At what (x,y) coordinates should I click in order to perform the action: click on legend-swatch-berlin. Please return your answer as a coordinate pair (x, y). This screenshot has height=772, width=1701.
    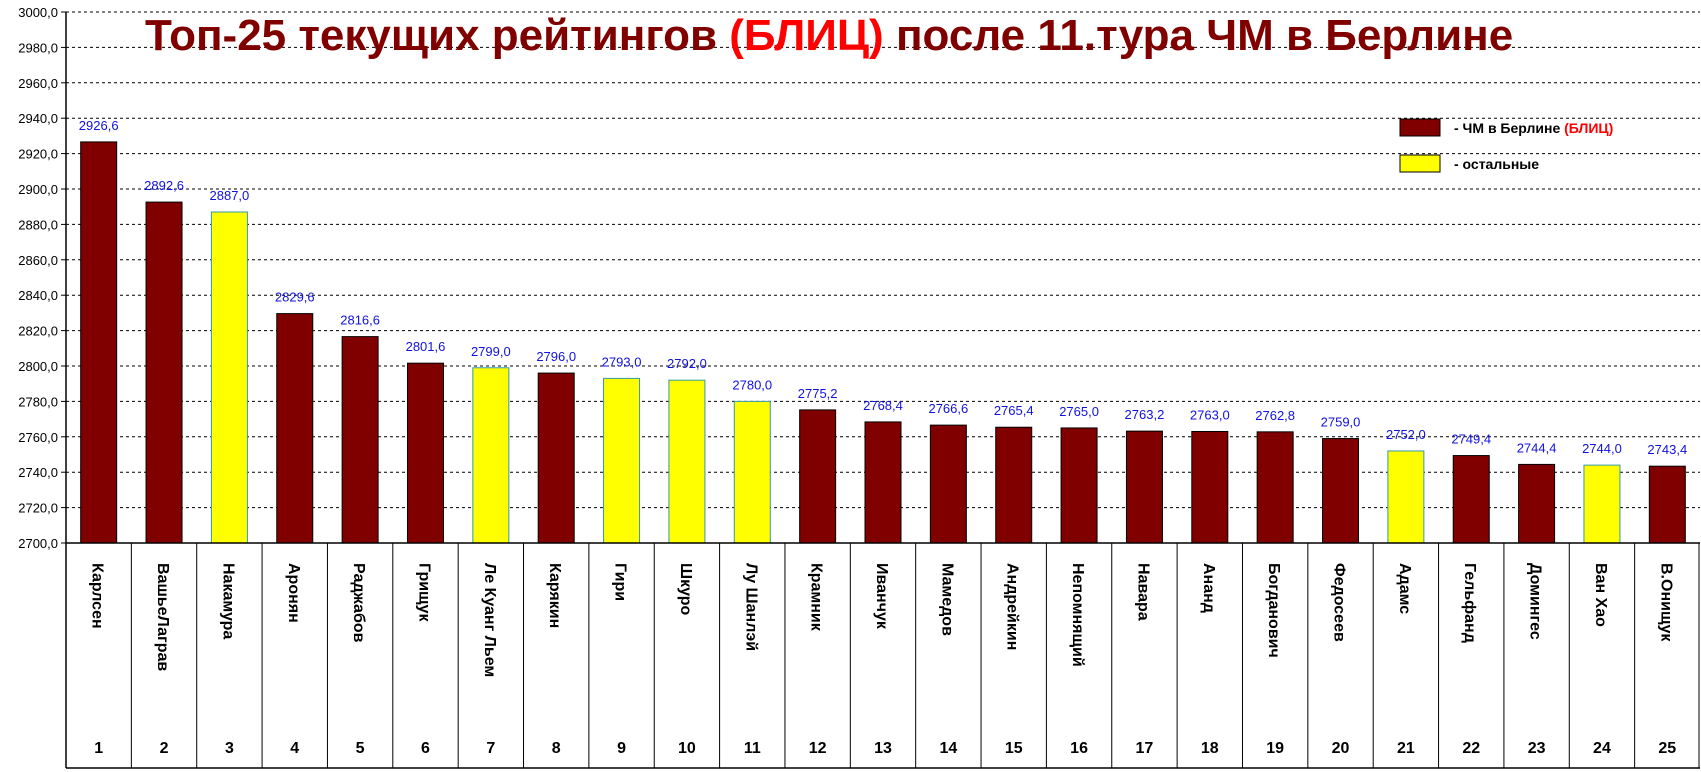
    Looking at the image, I should click on (1420, 127).